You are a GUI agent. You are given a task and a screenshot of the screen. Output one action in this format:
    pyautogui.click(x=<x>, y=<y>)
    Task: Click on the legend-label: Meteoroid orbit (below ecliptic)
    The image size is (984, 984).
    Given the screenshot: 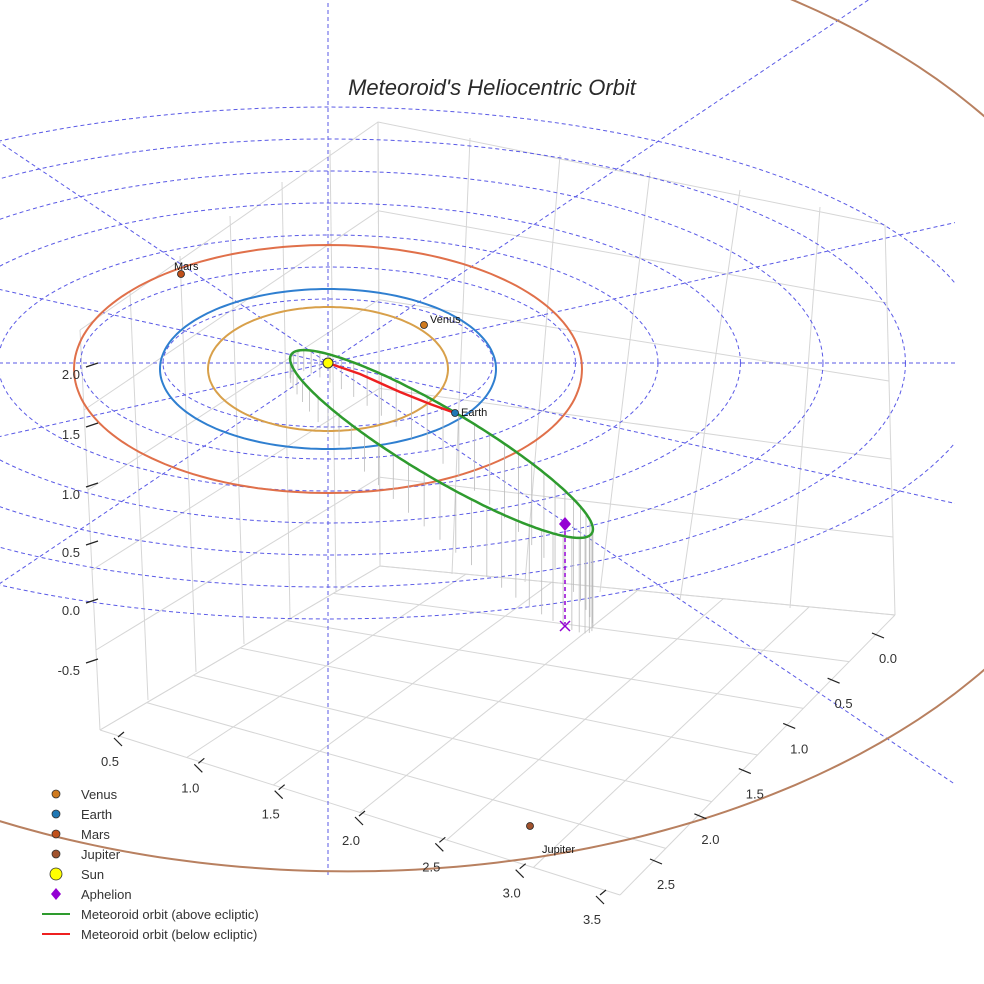 What is the action you would take?
    pyautogui.click(x=169, y=934)
    